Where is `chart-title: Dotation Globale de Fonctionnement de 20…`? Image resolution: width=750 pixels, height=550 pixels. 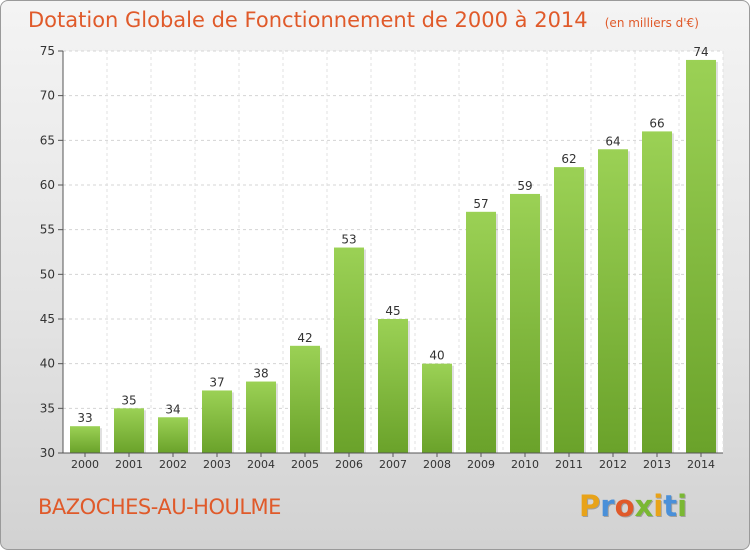
chart-title: Dotation Globale de Fonctionnement de 20… is located at coordinates (308, 20).